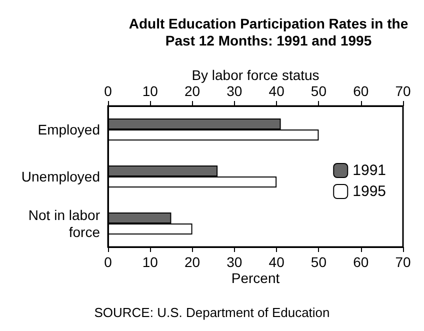 The height and width of the screenshot is (331, 424). Describe the element at coordinates (64, 223) in the screenshot. I see `y-tick-label: Not in labor force` at that location.